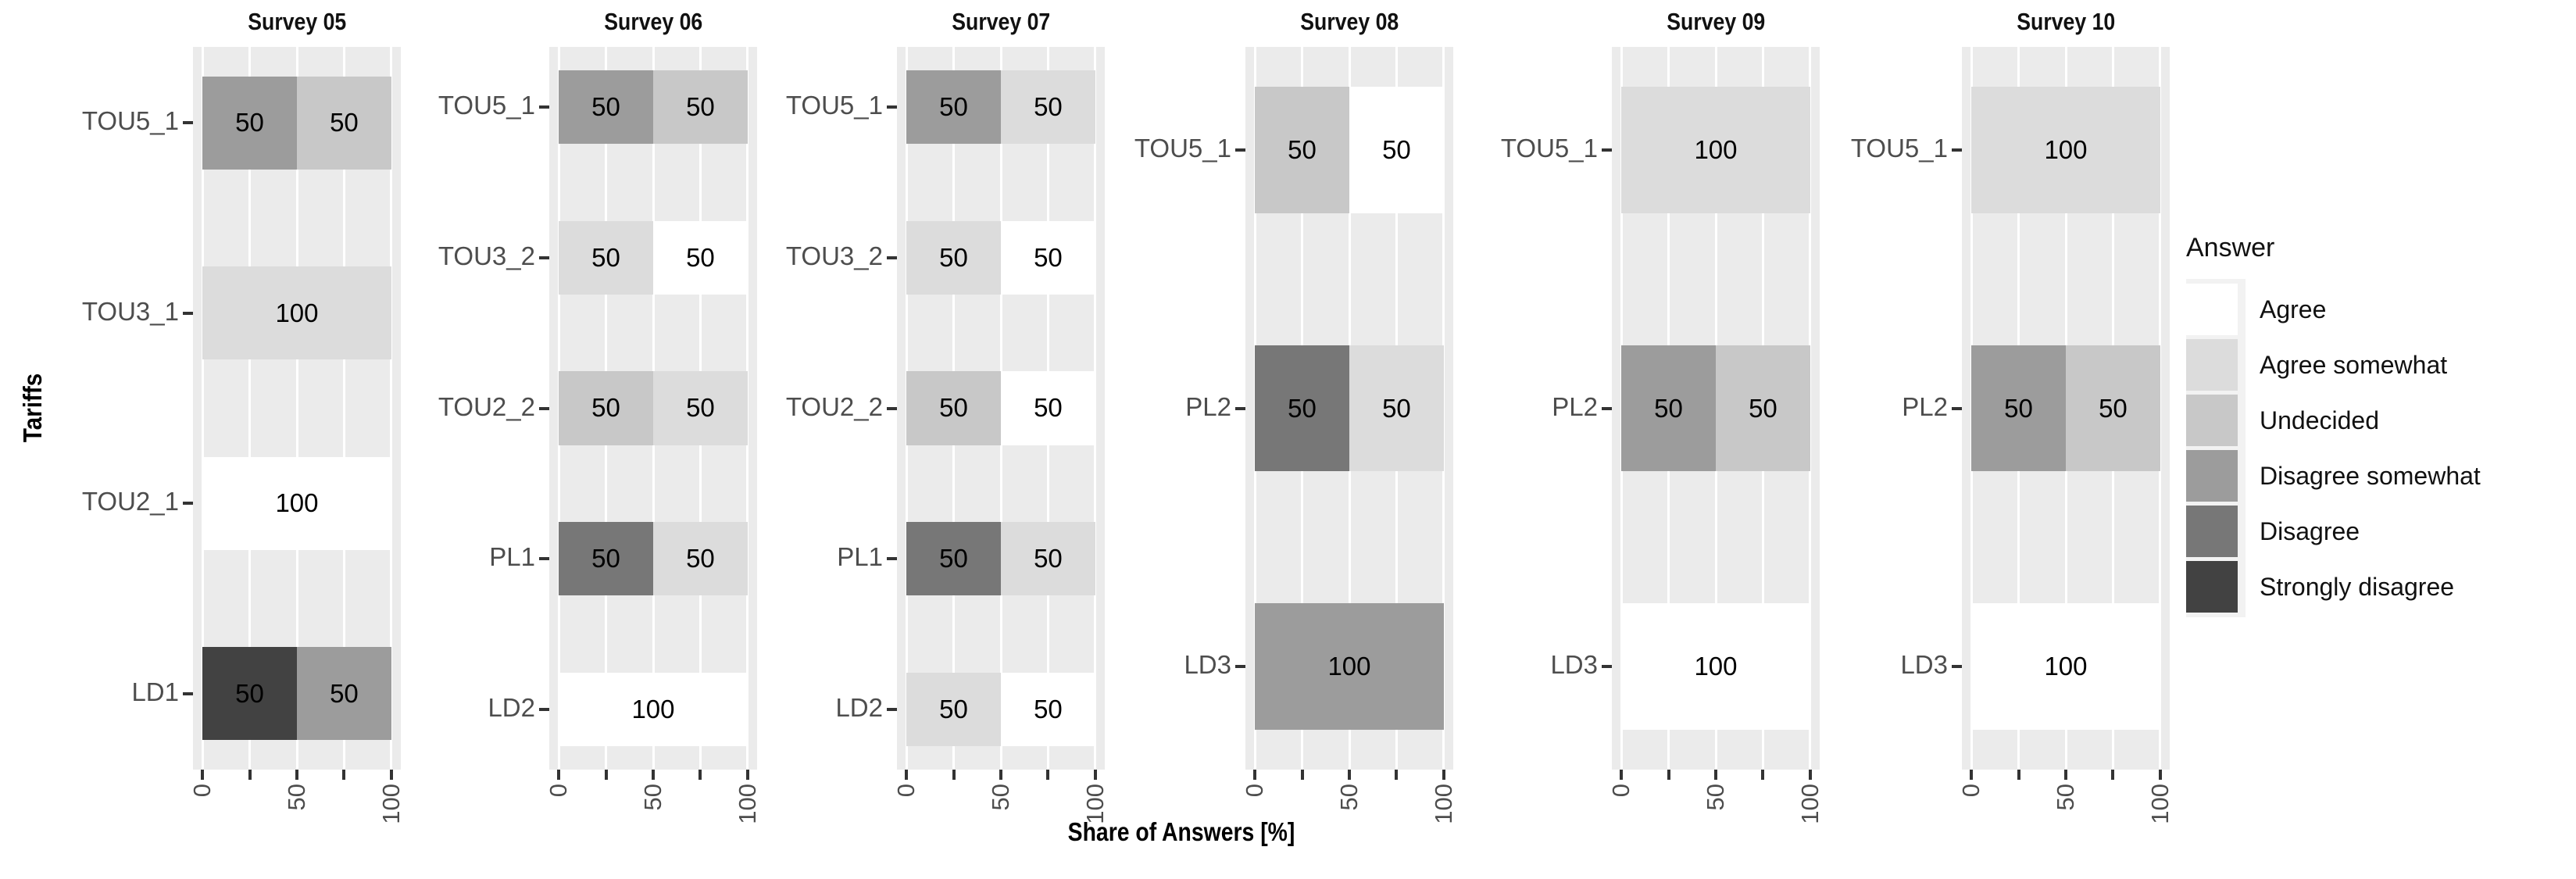 Image resolution: width=2576 pixels, height=879 pixels. Describe the element at coordinates (2212, 420) in the screenshot. I see `legend-key` at that location.